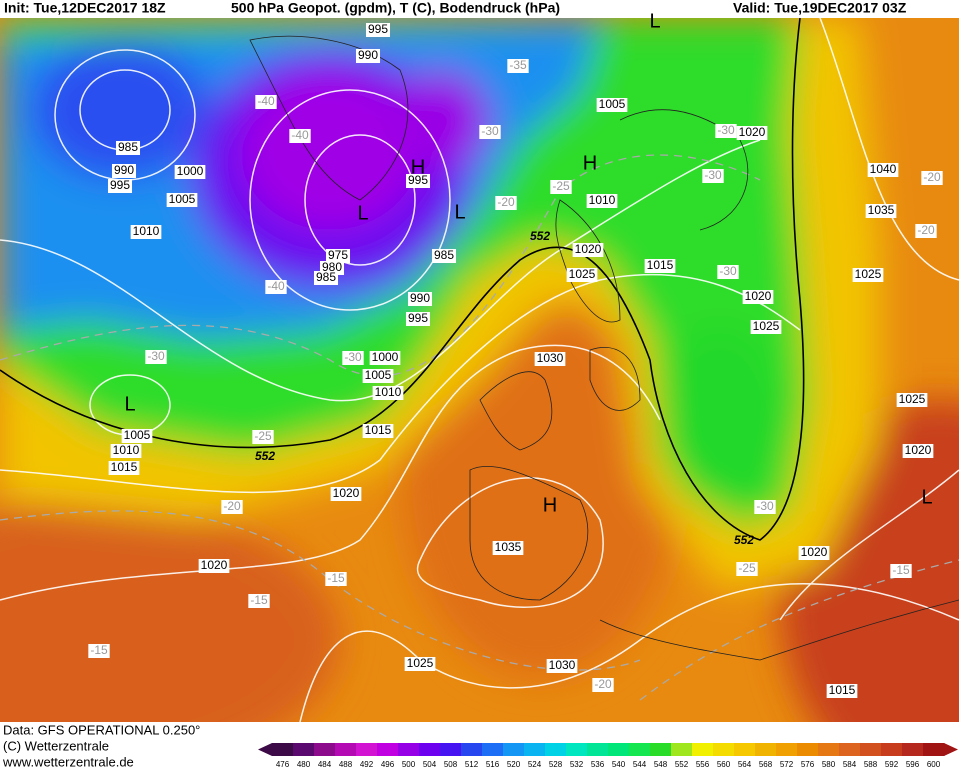 This screenshot has height=775, width=959. I want to click on colorbar-tick-label: 512, so click(472, 764).